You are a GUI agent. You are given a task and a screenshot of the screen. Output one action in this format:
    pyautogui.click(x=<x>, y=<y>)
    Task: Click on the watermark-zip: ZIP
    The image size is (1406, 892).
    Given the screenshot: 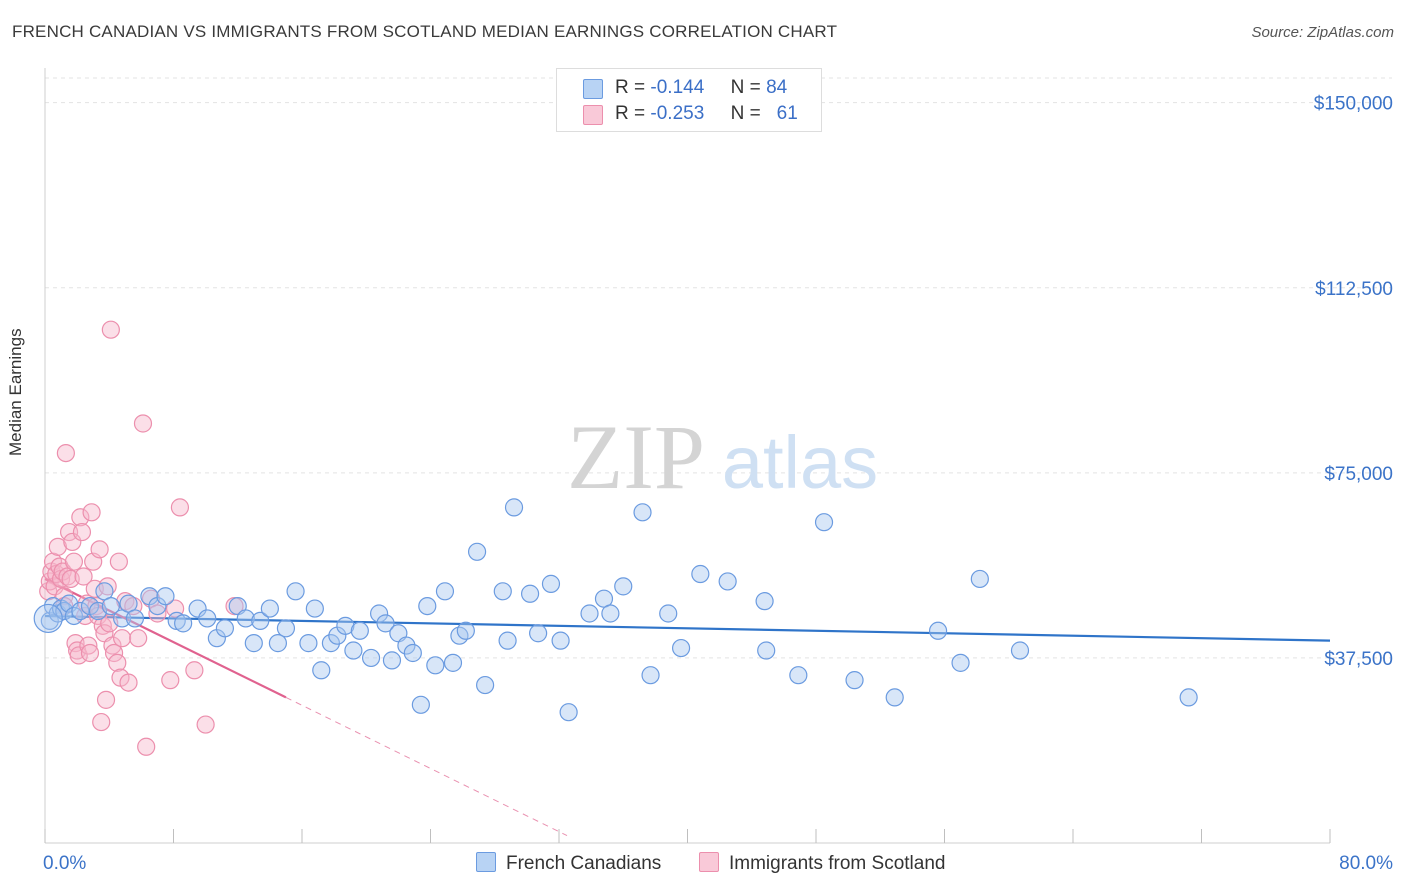 What is the action you would take?
    pyautogui.click(x=636, y=457)
    